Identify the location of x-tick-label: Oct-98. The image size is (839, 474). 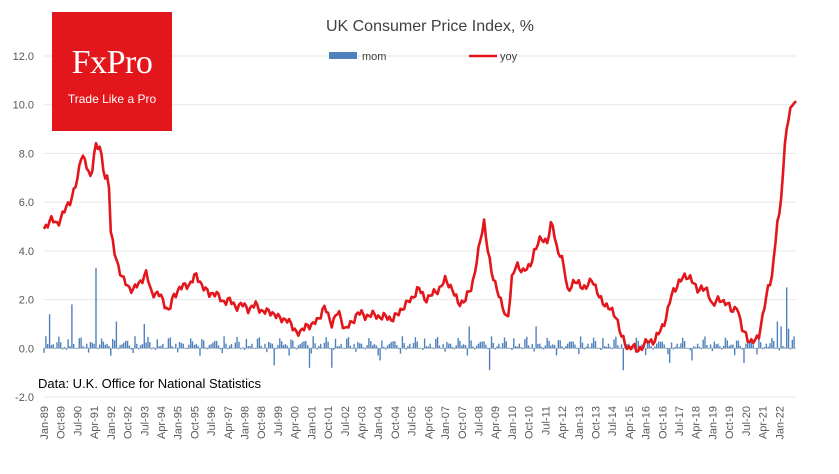
(262, 422).